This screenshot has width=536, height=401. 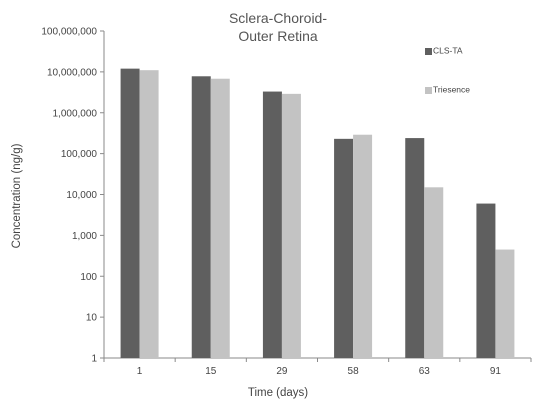 What do you see at coordinates (81, 195) in the screenshot?
I see `y-tick-label: 10,000` at bounding box center [81, 195].